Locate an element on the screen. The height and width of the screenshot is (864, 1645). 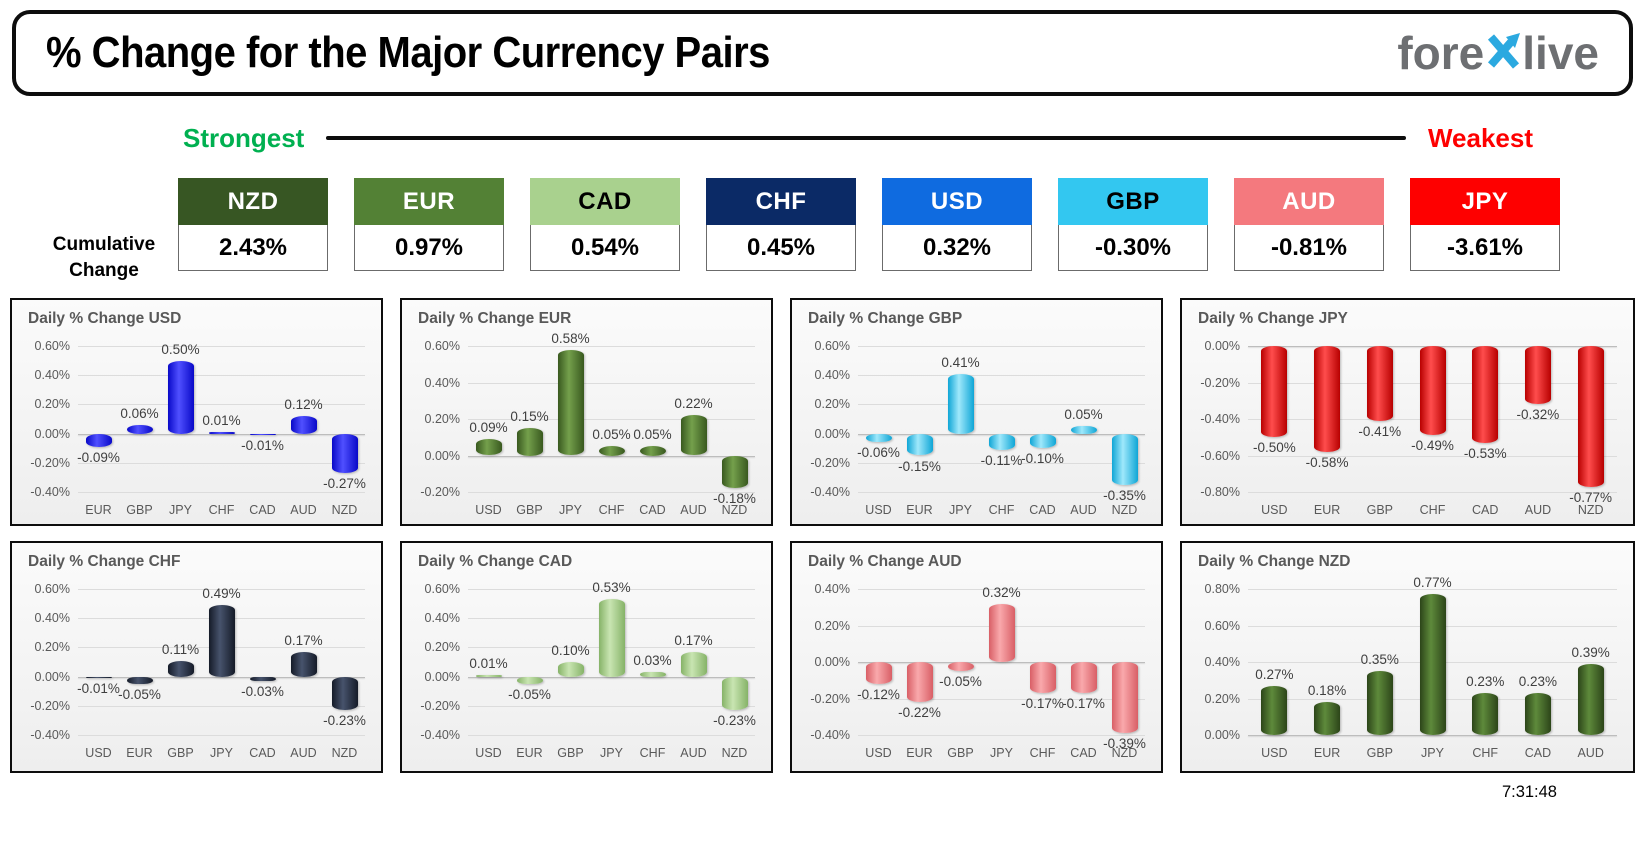
x-axis: EUR GBP JPY CHF CAD AUD NZD is located at coordinates (221, 510).